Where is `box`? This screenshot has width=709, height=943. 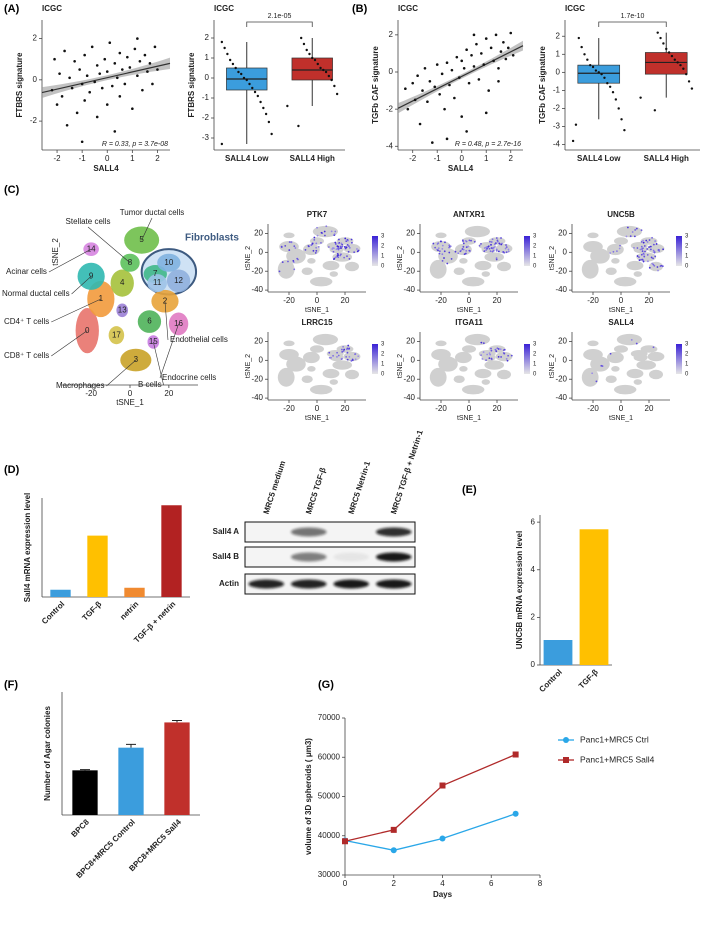 box is located at coordinates (599, 74).